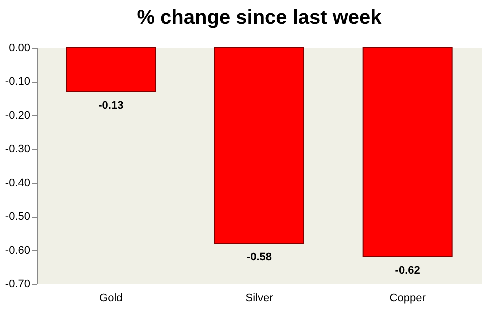 The width and height of the screenshot is (502, 328). Describe the element at coordinates (17, 116) in the screenshot. I see `y-tick-label: -0.20` at that location.